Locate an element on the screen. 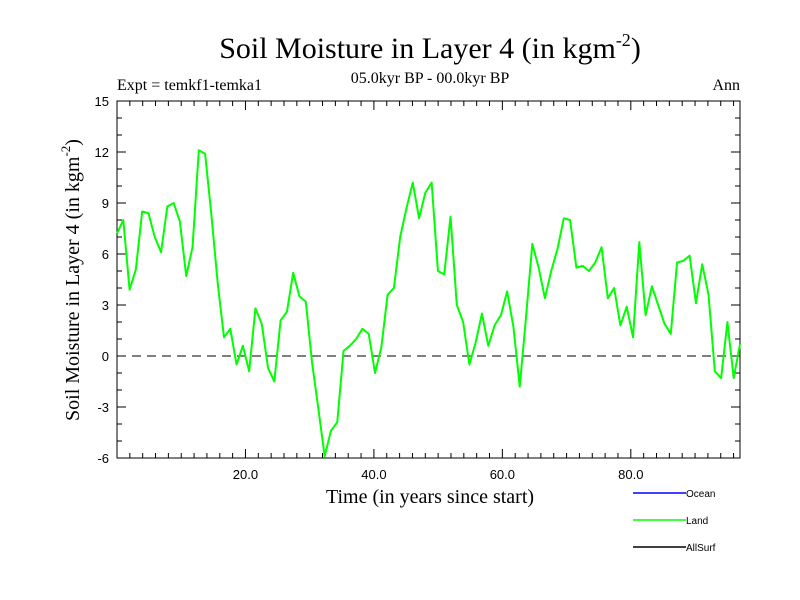  x-tick-label: 60.0 is located at coordinates (502, 474).